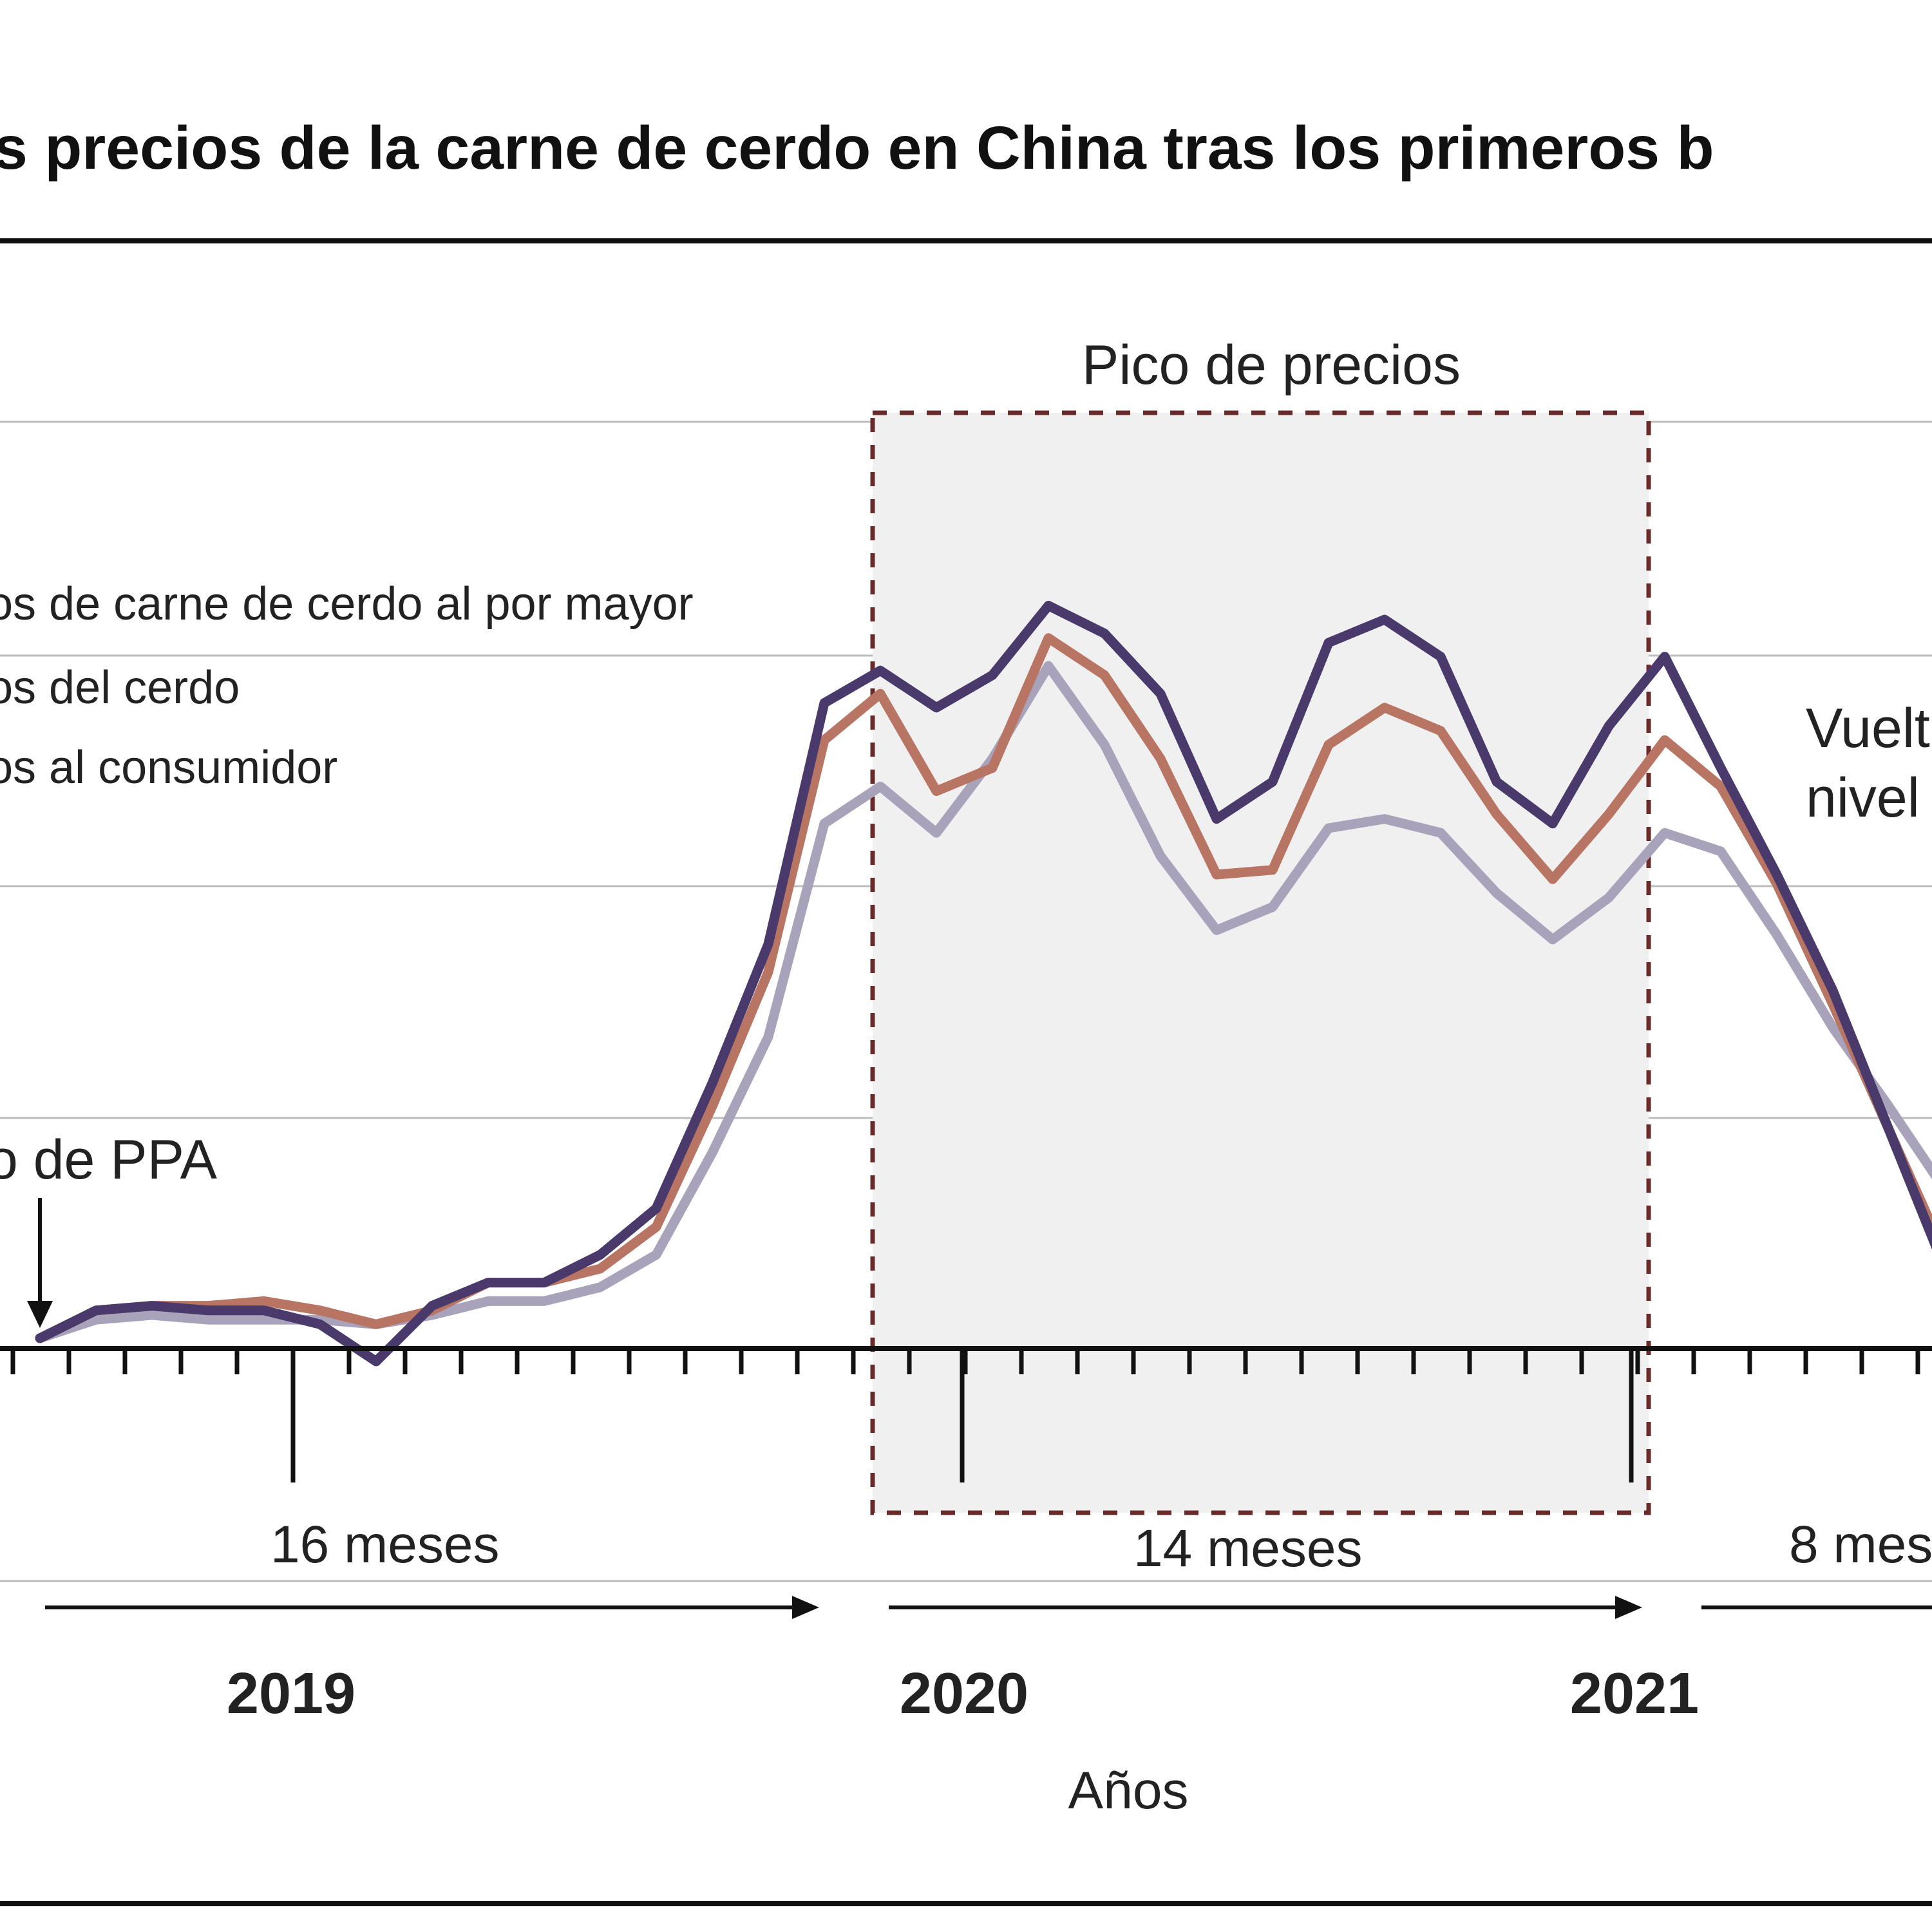 The image size is (1932, 1932). I want to click on recovery-label-1: Vuelt, so click(1868, 728).